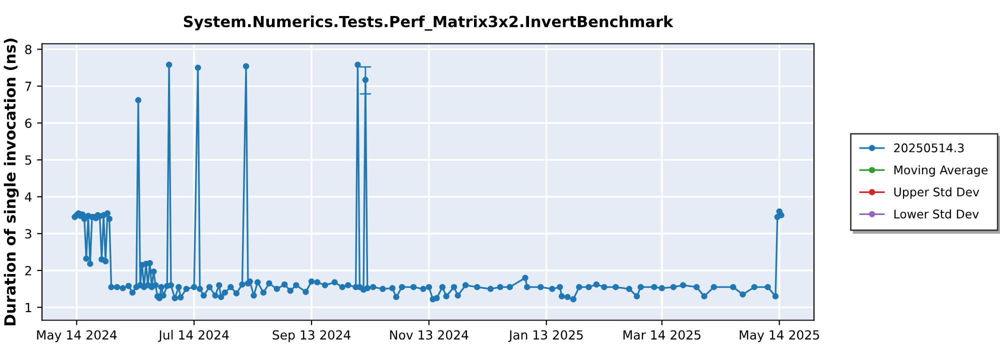 The image size is (1000, 350). Describe the element at coordinates (929, 147) in the screenshot. I see `legend-label: 20250514.3` at that location.